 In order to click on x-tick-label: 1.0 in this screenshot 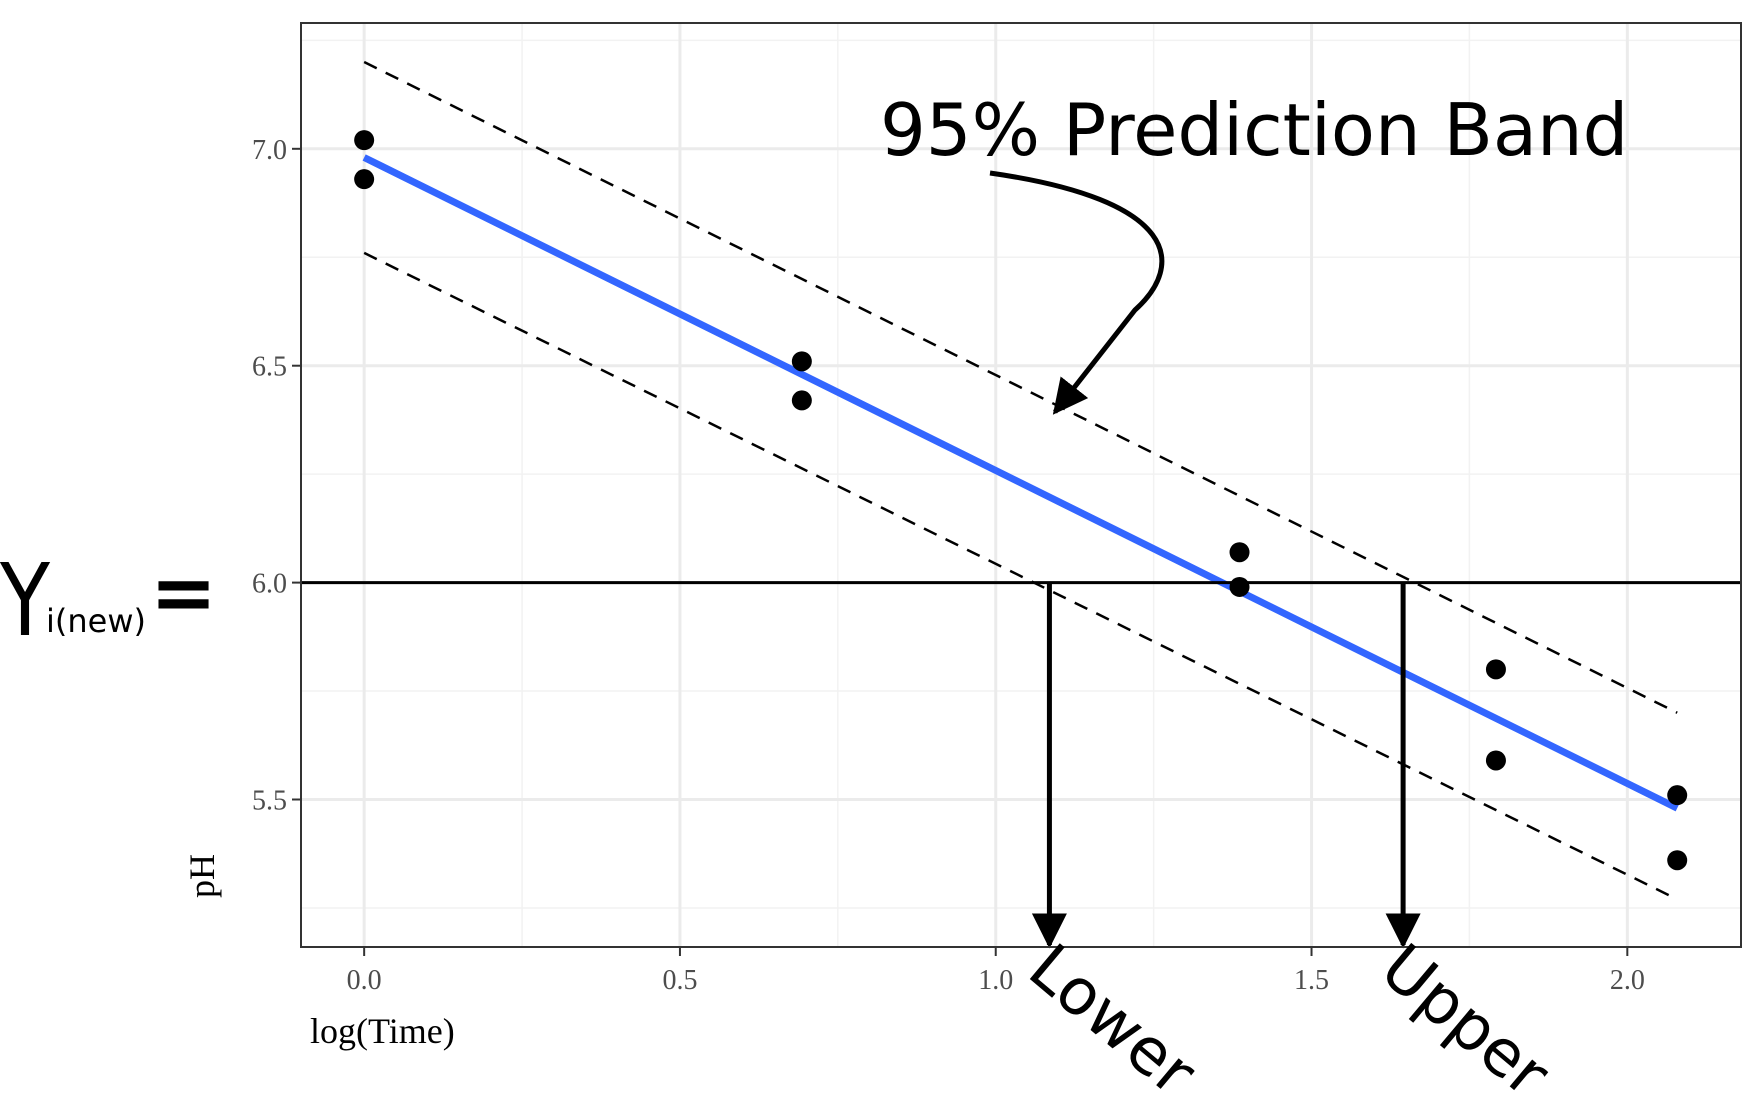, I will do `click(995, 980)`.